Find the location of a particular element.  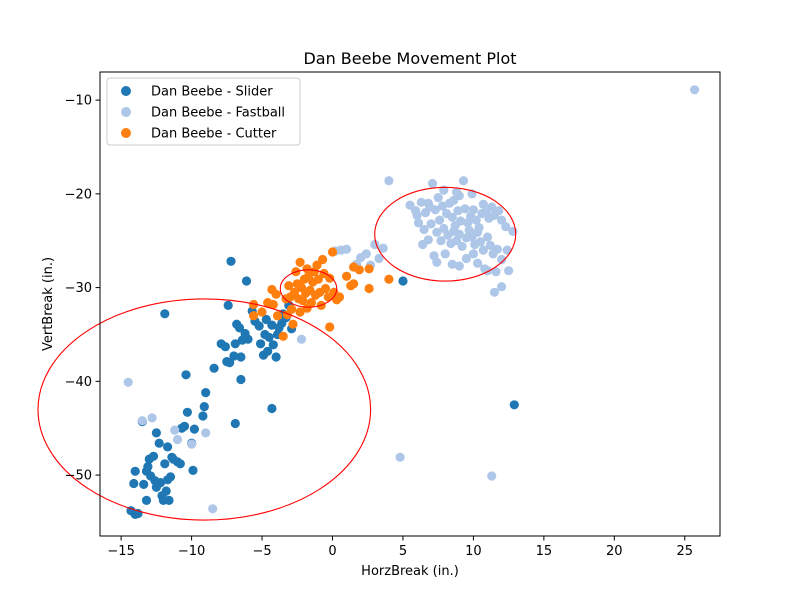

x-tick-label: 0 is located at coordinates (332, 551).